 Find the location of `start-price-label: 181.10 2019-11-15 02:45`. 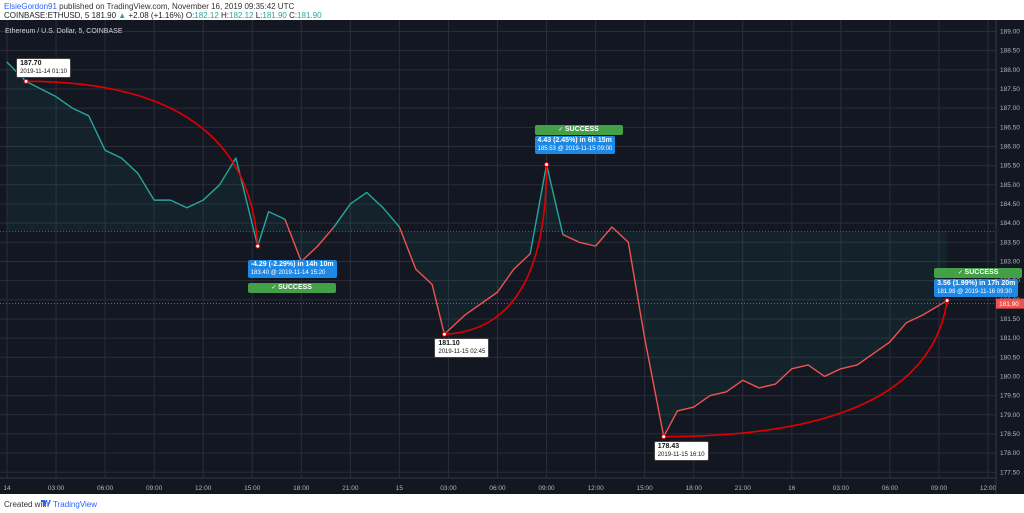

start-price-label: 181.10 2019-11-15 02:45 is located at coordinates (462, 348).